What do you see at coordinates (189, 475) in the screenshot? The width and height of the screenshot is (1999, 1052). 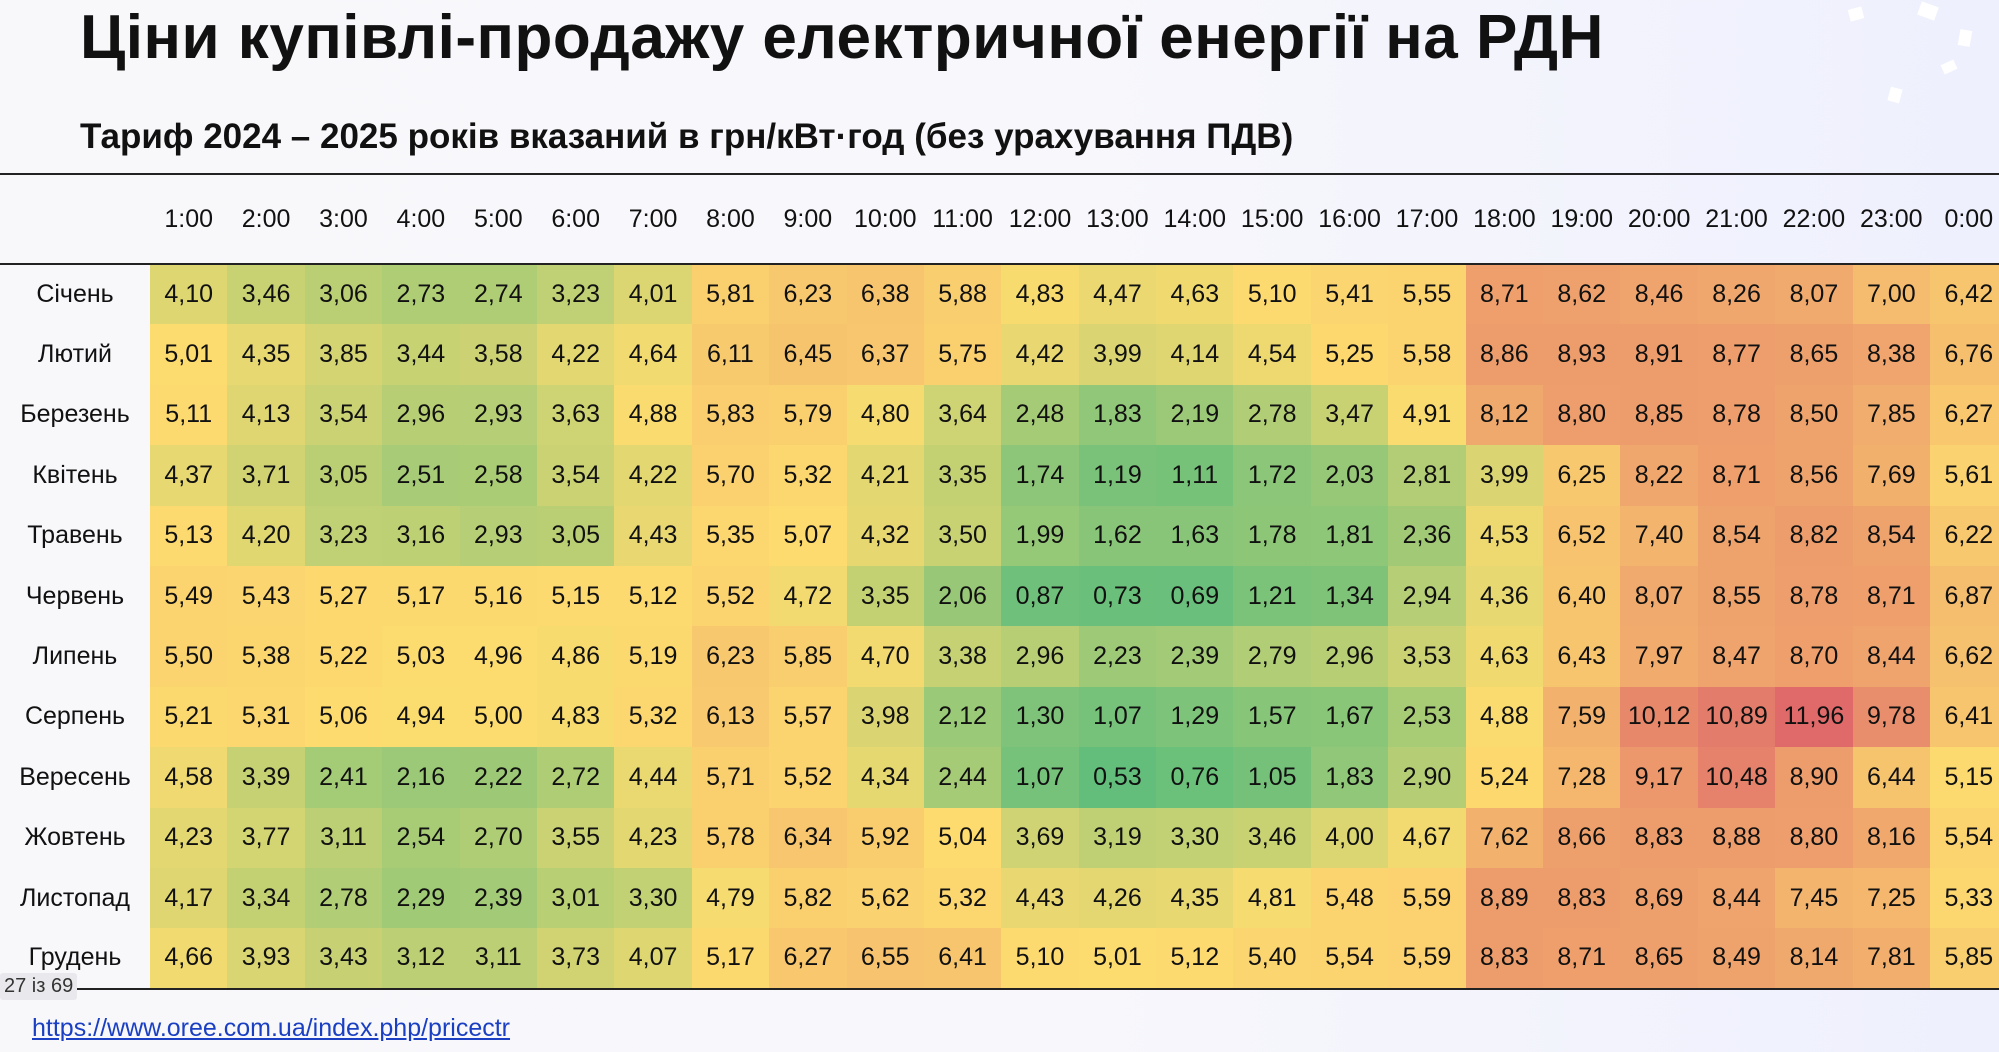 I see `price-cell: 4,37` at bounding box center [189, 475].